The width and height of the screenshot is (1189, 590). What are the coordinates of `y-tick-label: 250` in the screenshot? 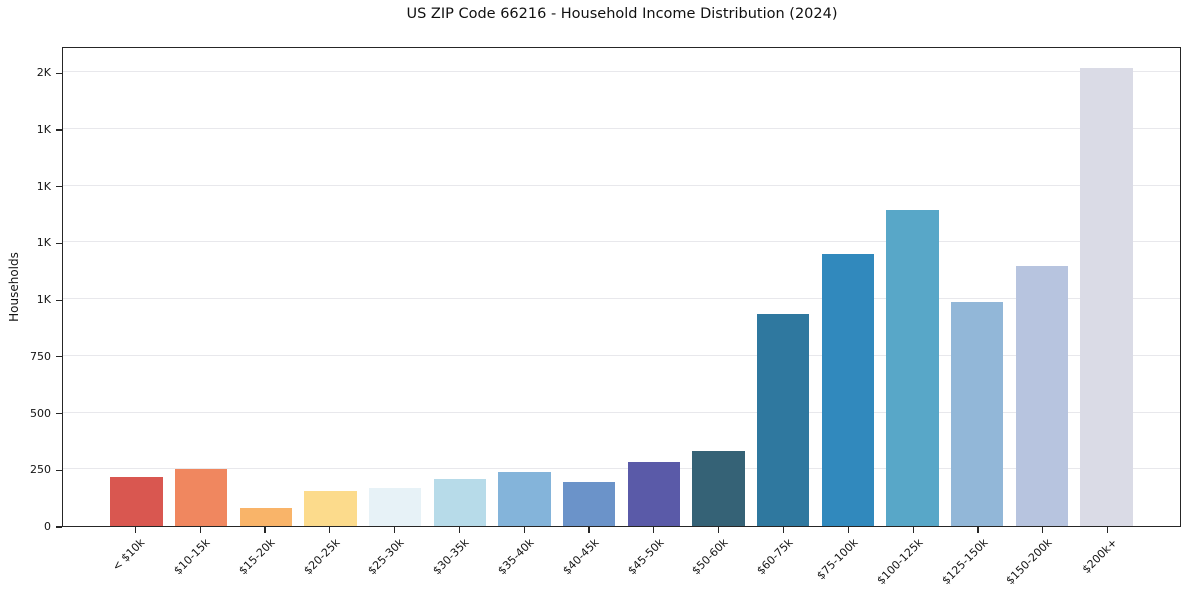 It's located at (40, 470).